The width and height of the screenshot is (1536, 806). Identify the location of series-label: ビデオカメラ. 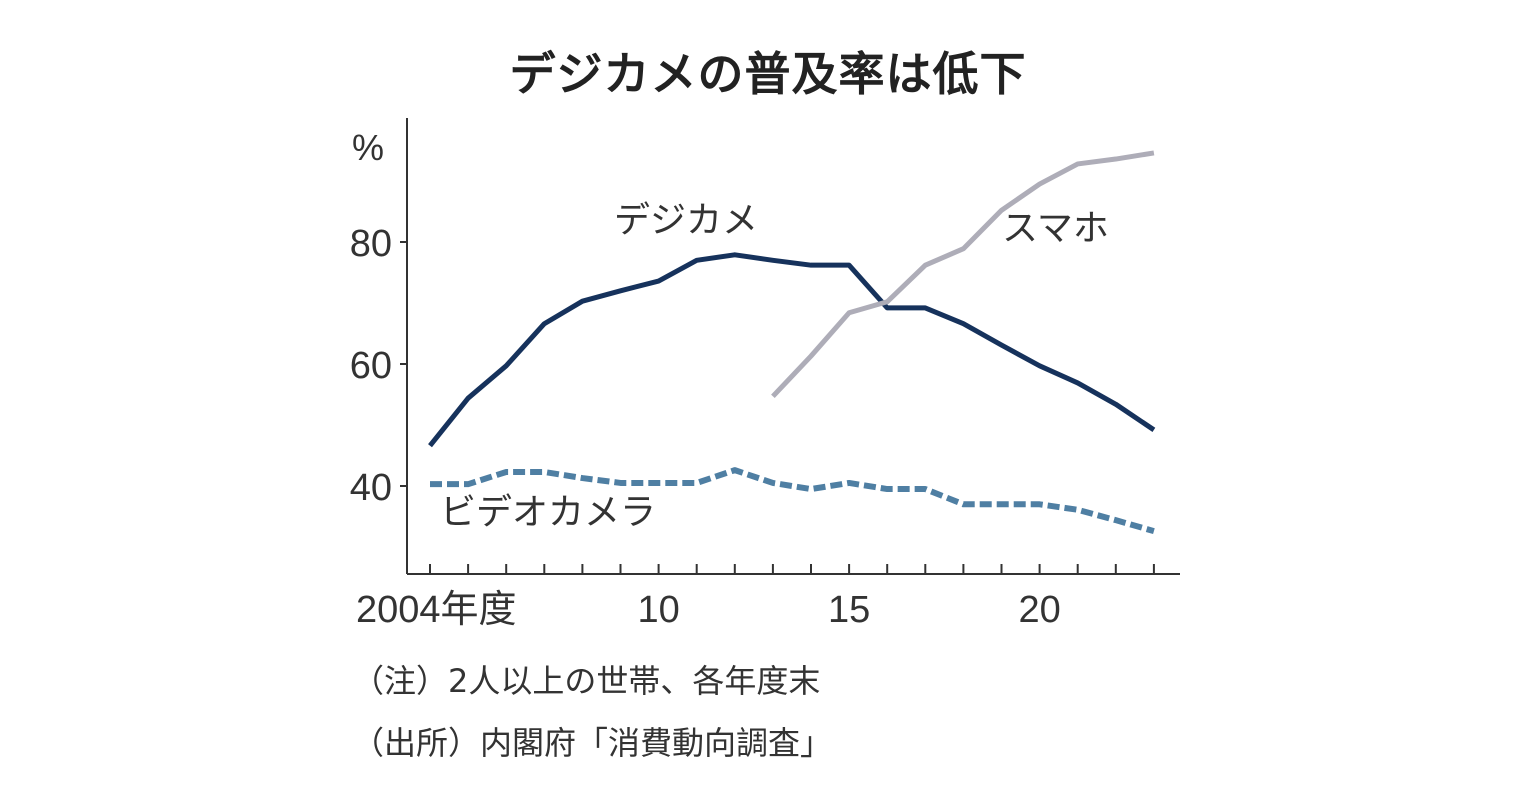
(548, 512).